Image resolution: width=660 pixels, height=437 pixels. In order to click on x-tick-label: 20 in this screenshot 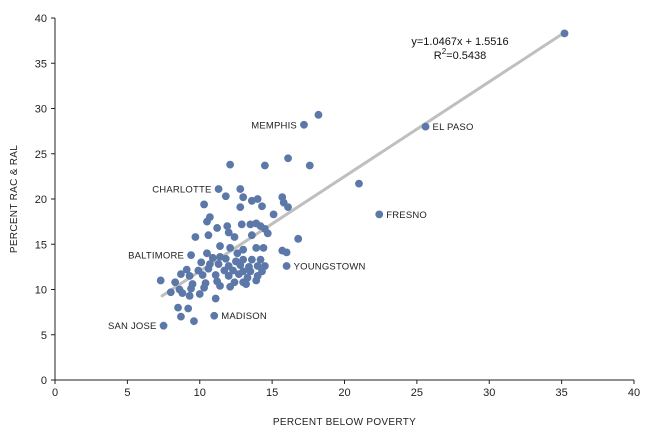, I will do `click(344, 393)`.